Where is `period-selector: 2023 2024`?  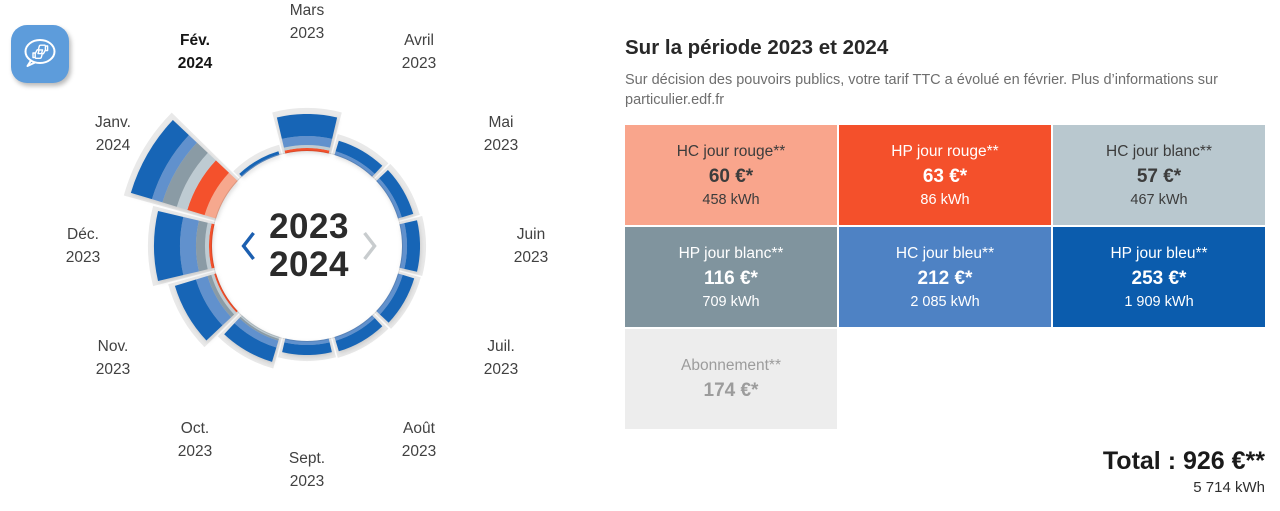
period-selector: 2023 2024 is located at coordinates (309, 246).